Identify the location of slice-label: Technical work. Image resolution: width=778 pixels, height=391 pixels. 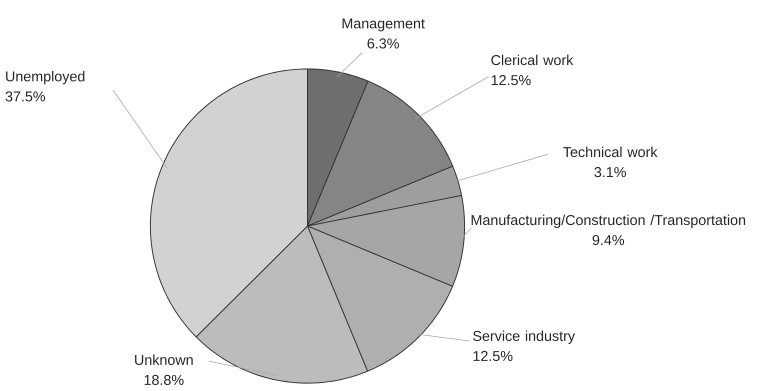
(610, 152).